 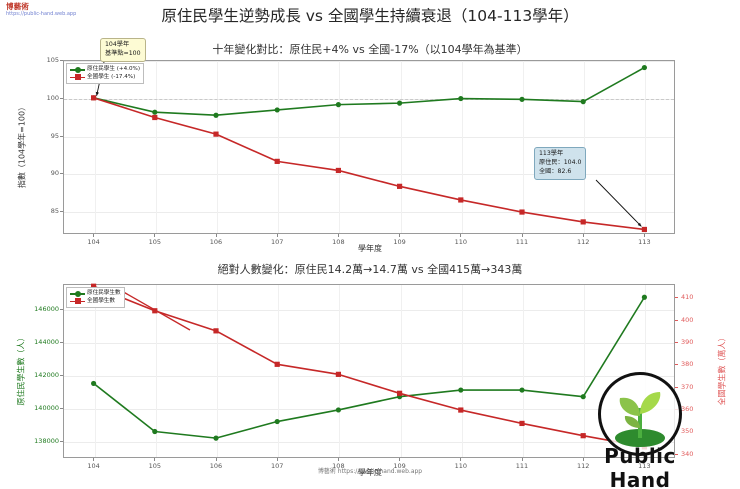 What do you see at coordinates (46, 375) in the screenshot?
I see `y-axis-tick-label: 142000` at bounding box center [46, 375].